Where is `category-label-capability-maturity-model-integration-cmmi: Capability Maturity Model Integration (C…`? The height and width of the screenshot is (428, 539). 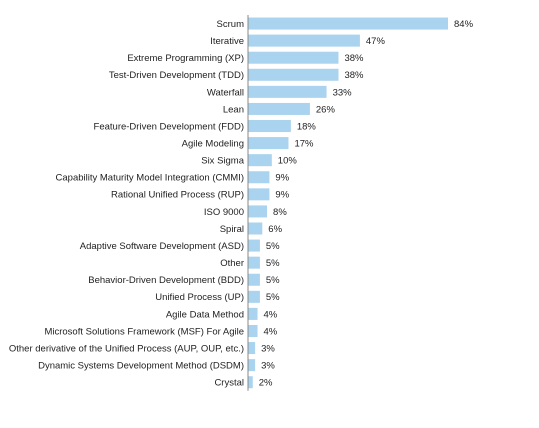 category-label-capability-maturity-model-integration-cmmi: Capability Maturity Model Integration (C… is located at coordinates (150, 178).